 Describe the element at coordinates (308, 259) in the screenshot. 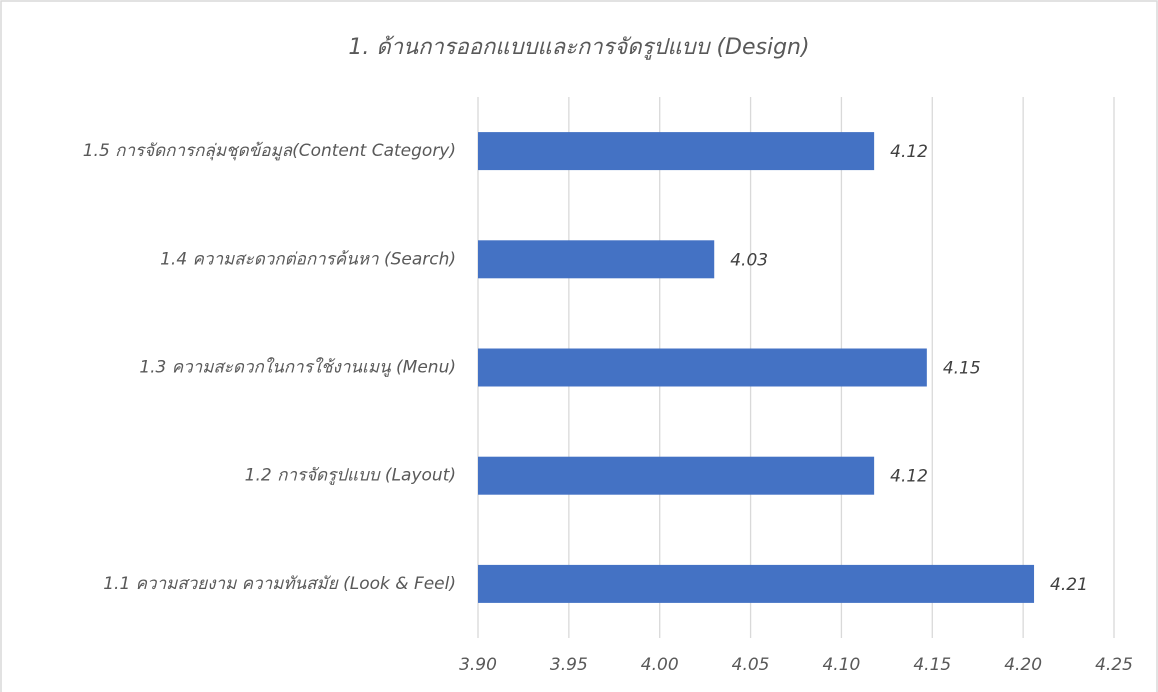

I see `y-tick-label: 1.4 ความสะดวกต่อการค้นหา (Search)` at that location.